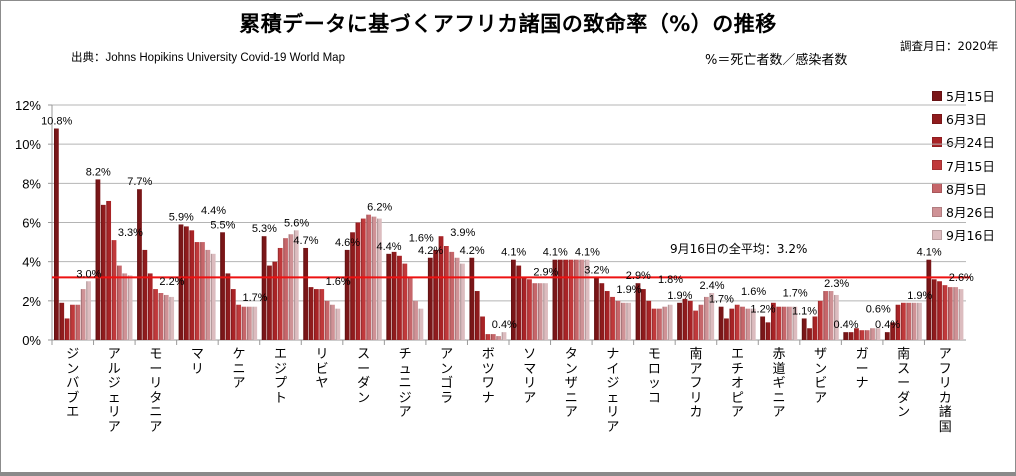  Describe the element at coordinates (296, 223) in the screenshot. I see `data-label: 5.6%` at that location.